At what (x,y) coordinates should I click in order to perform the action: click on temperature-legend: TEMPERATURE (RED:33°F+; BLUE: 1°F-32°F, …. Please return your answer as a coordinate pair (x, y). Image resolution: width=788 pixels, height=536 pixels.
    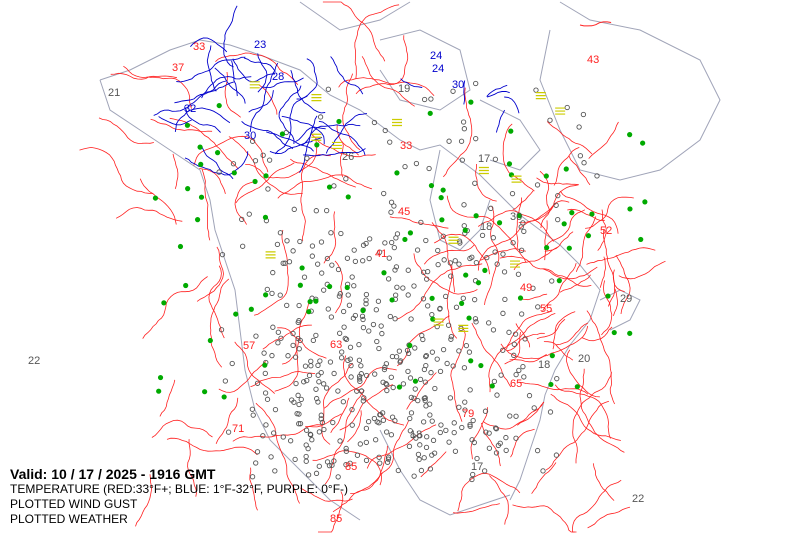
    Looking at the image, I should click on (179, 489).